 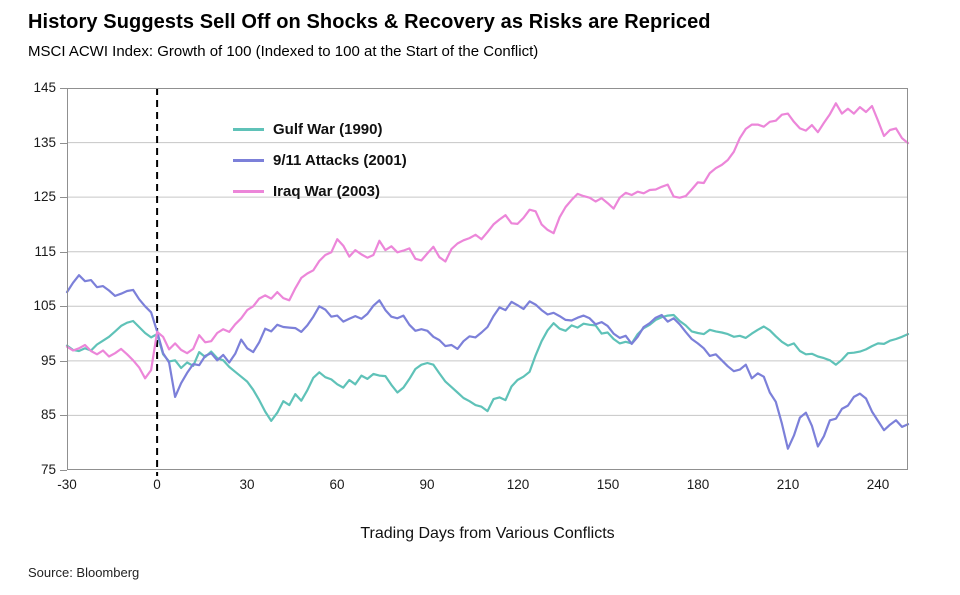 What do you see at coordinates (44, 87) in the screenshot?
I see `y-tick-label: 145` at bounding box center [44, 87].